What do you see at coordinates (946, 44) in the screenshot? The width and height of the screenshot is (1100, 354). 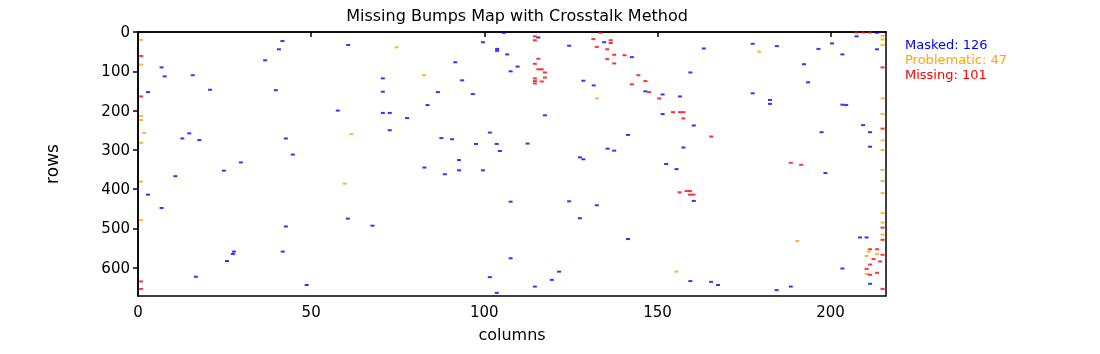 I see `text: Masked: 126` at bounding box center [946, 44].